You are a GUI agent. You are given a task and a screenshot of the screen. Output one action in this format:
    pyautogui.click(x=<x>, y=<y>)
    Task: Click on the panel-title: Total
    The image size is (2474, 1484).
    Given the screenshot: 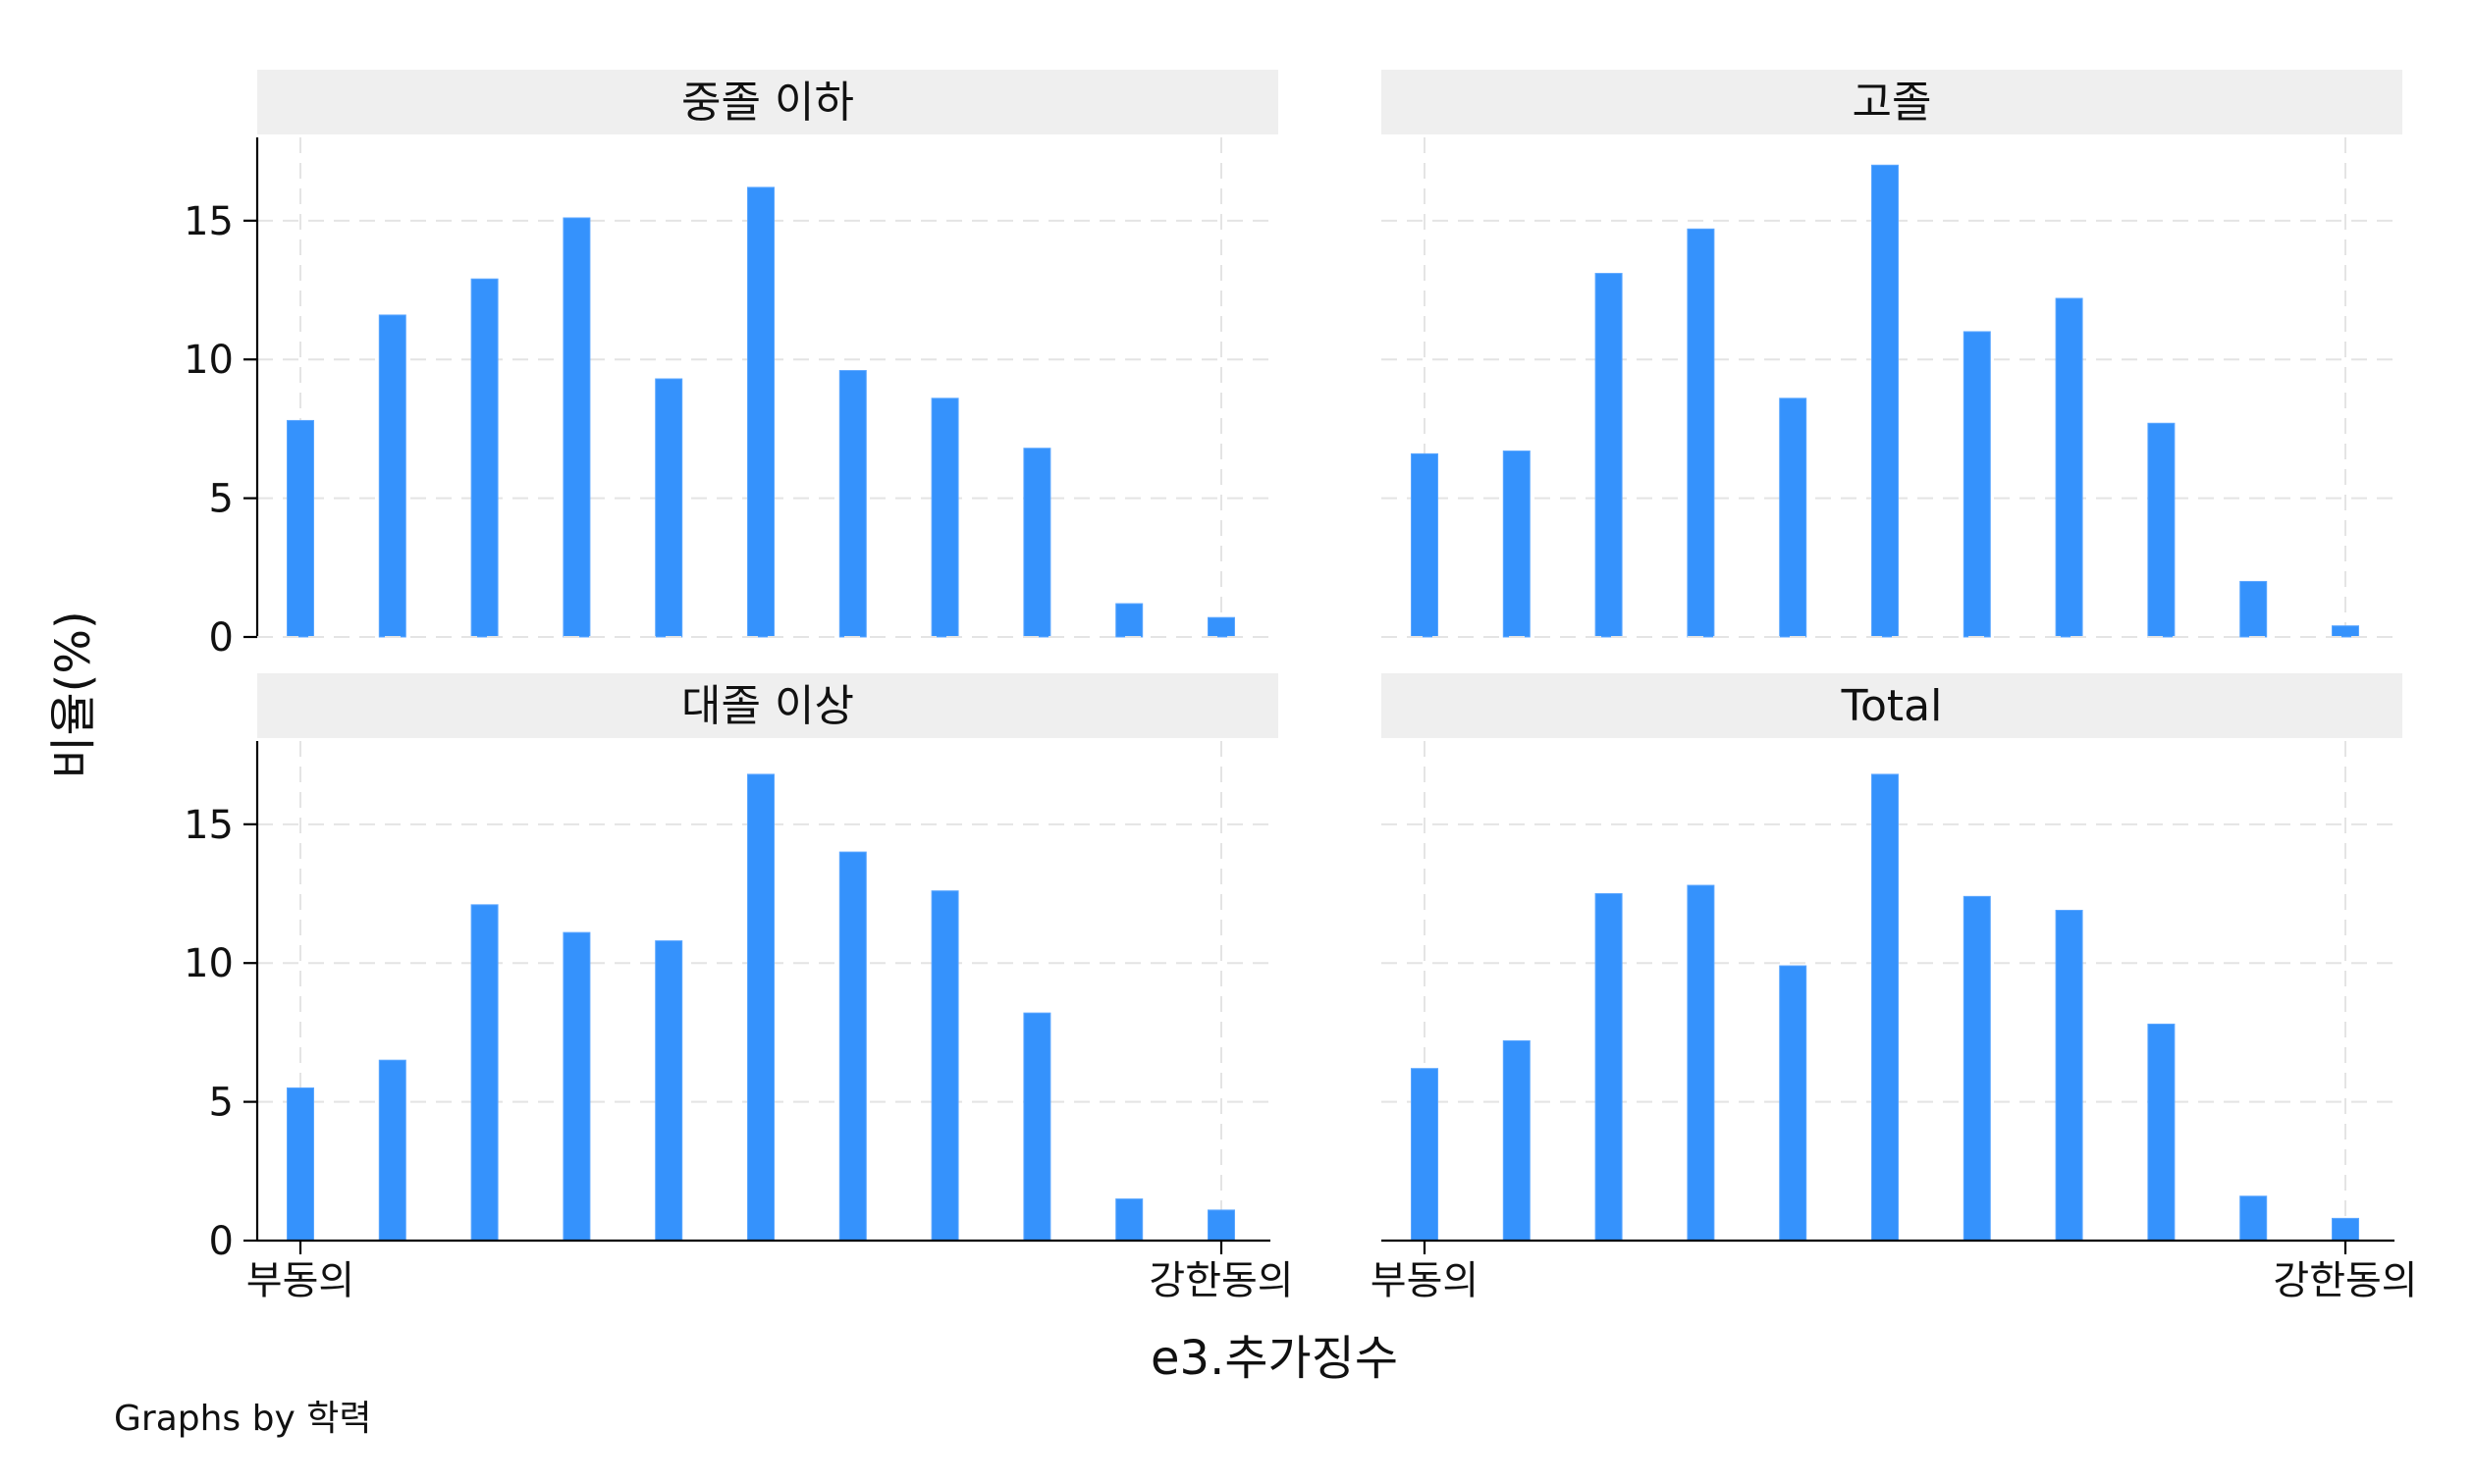 What is the action you would take?
    pyautogui.click(x=1892, y=706)
    